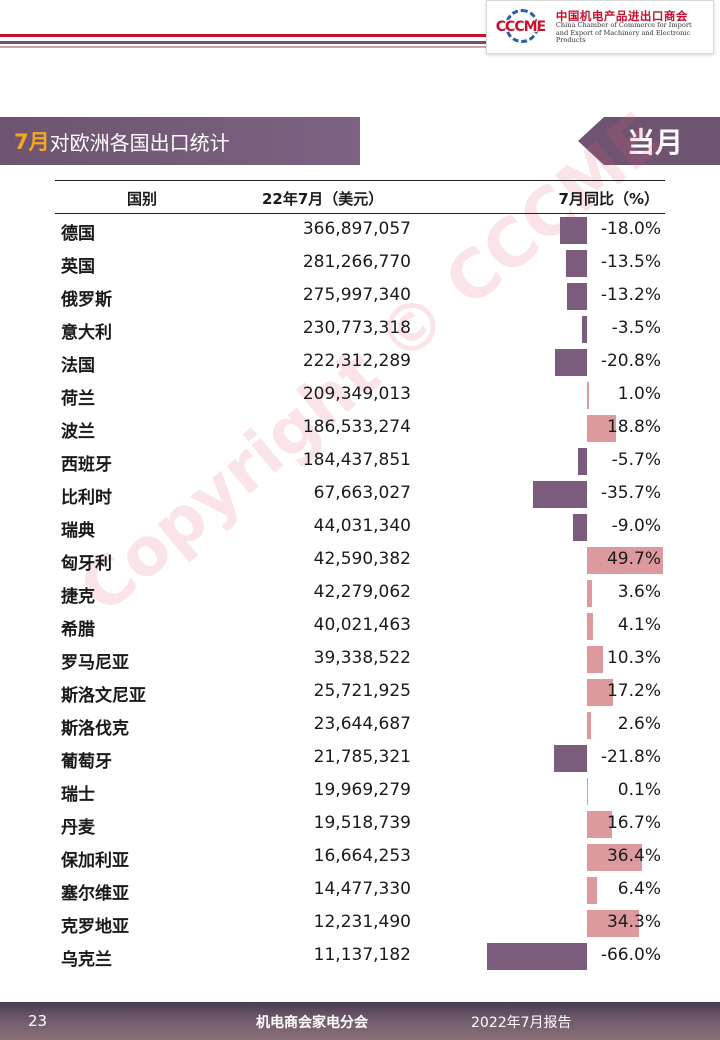  What do you see at coordinates (636, 328) in the screenshot?
I see `yoy-percent: -3.5%` at bounding box center [636, 328].